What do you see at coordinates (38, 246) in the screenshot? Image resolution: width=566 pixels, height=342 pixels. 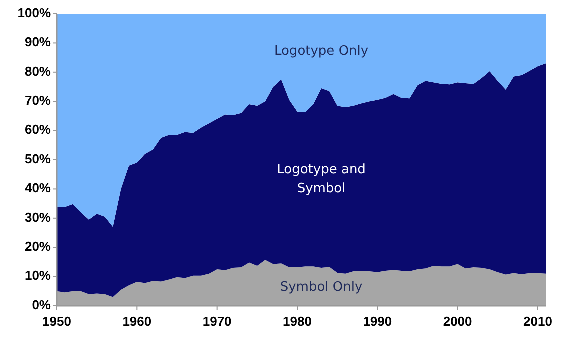 I see `y-tick-label: 20%` at bounding box center [38, 246].